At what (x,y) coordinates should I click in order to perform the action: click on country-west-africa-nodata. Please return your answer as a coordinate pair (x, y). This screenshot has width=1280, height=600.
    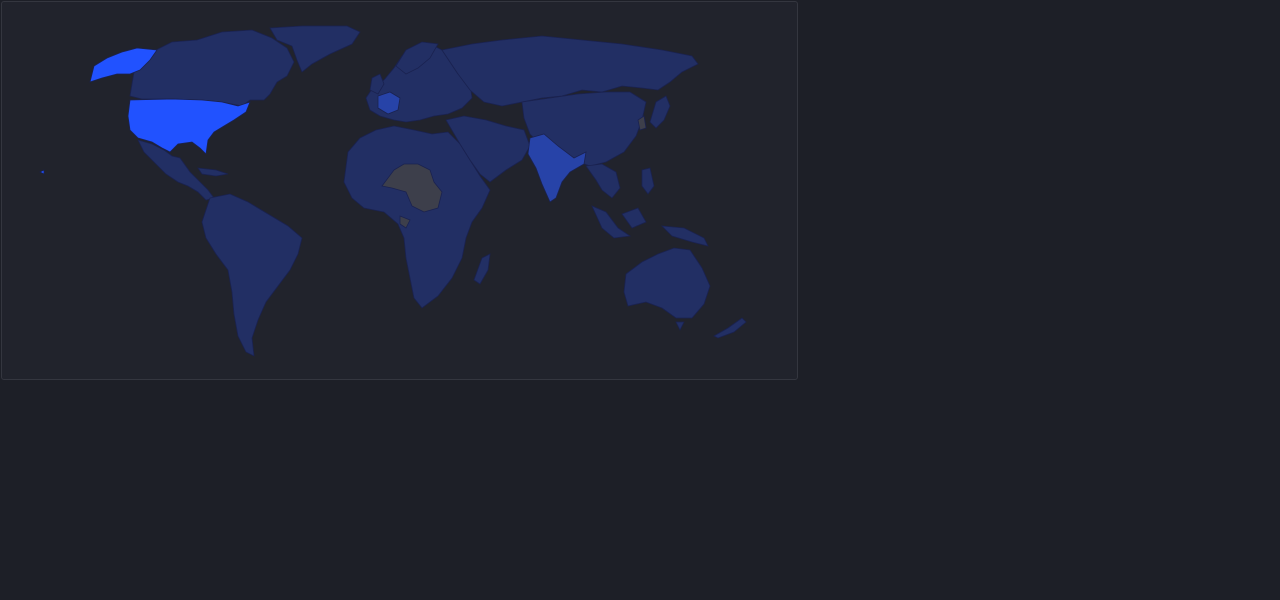
    Looking at the image, I should click on (405, 222).